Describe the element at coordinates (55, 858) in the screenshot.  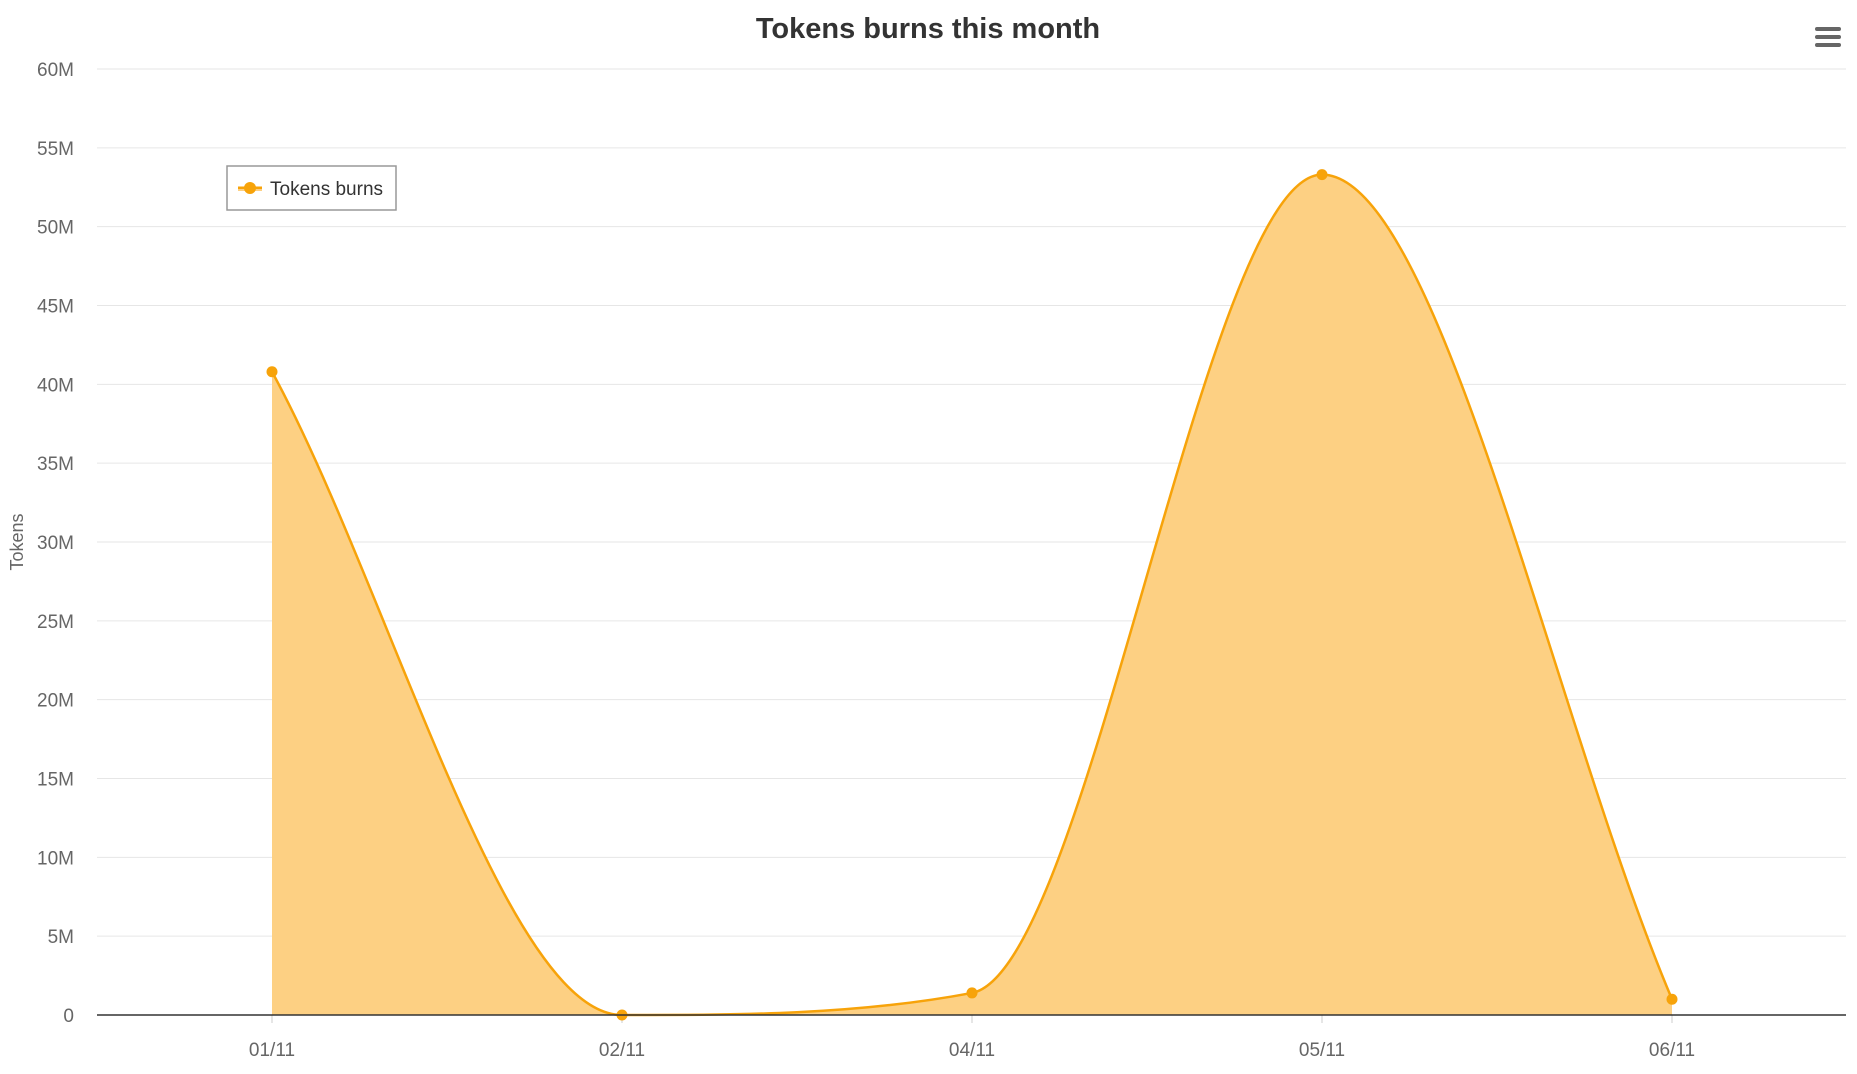
I see `y-tick-label: 10M` at that location.